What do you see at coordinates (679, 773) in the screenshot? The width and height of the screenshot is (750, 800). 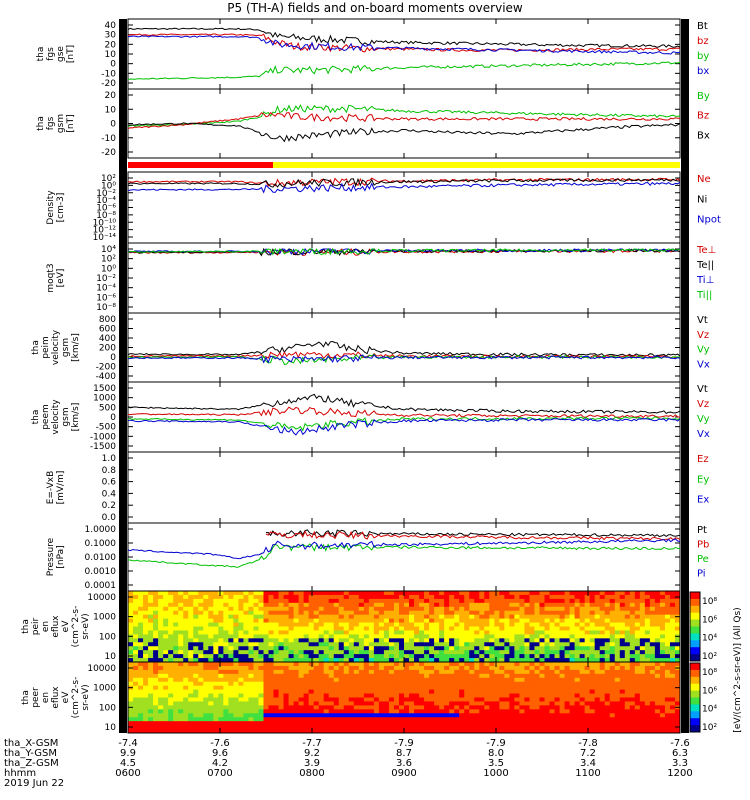 I see `ephemeris-value: 1200` at bounding box center [679, 773].